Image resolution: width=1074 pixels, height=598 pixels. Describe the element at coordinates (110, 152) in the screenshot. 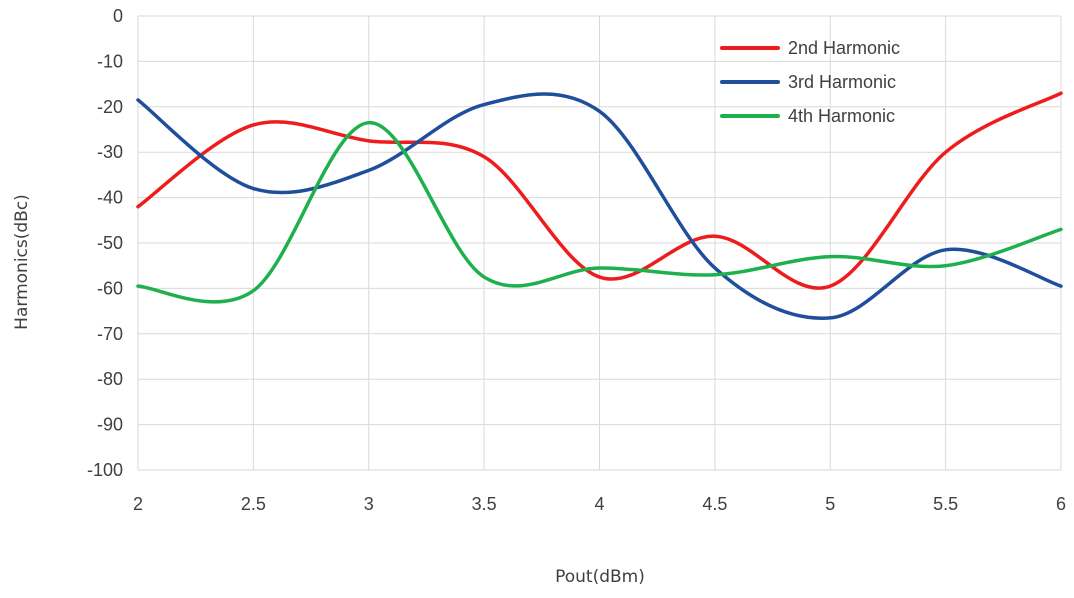

I see `y-tick-label: -30` at that location.